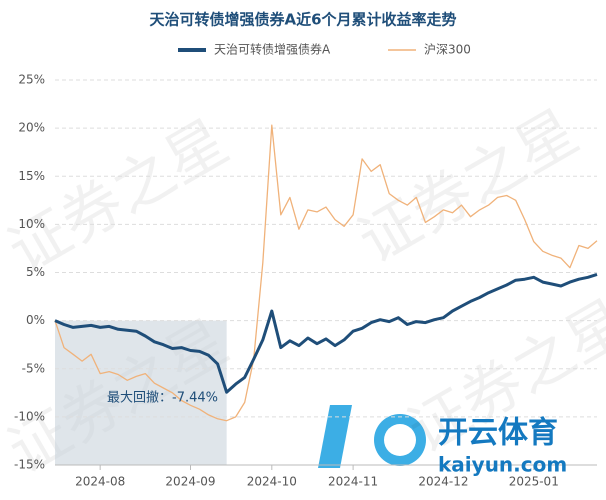 The image size is (606, 500). I want to click on x-tick-label: 2024-10, so click(272, 482).